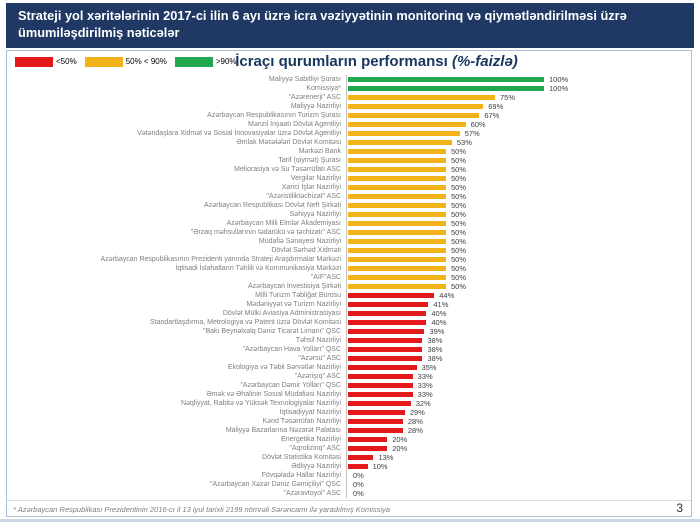 The height and width of the screenshot is (528, 700). Describe the element at coordinates (349, 295) in the screenshot. I see `chart-row: Milli Turizm Təbliğat Bürosu 44%` at that location.